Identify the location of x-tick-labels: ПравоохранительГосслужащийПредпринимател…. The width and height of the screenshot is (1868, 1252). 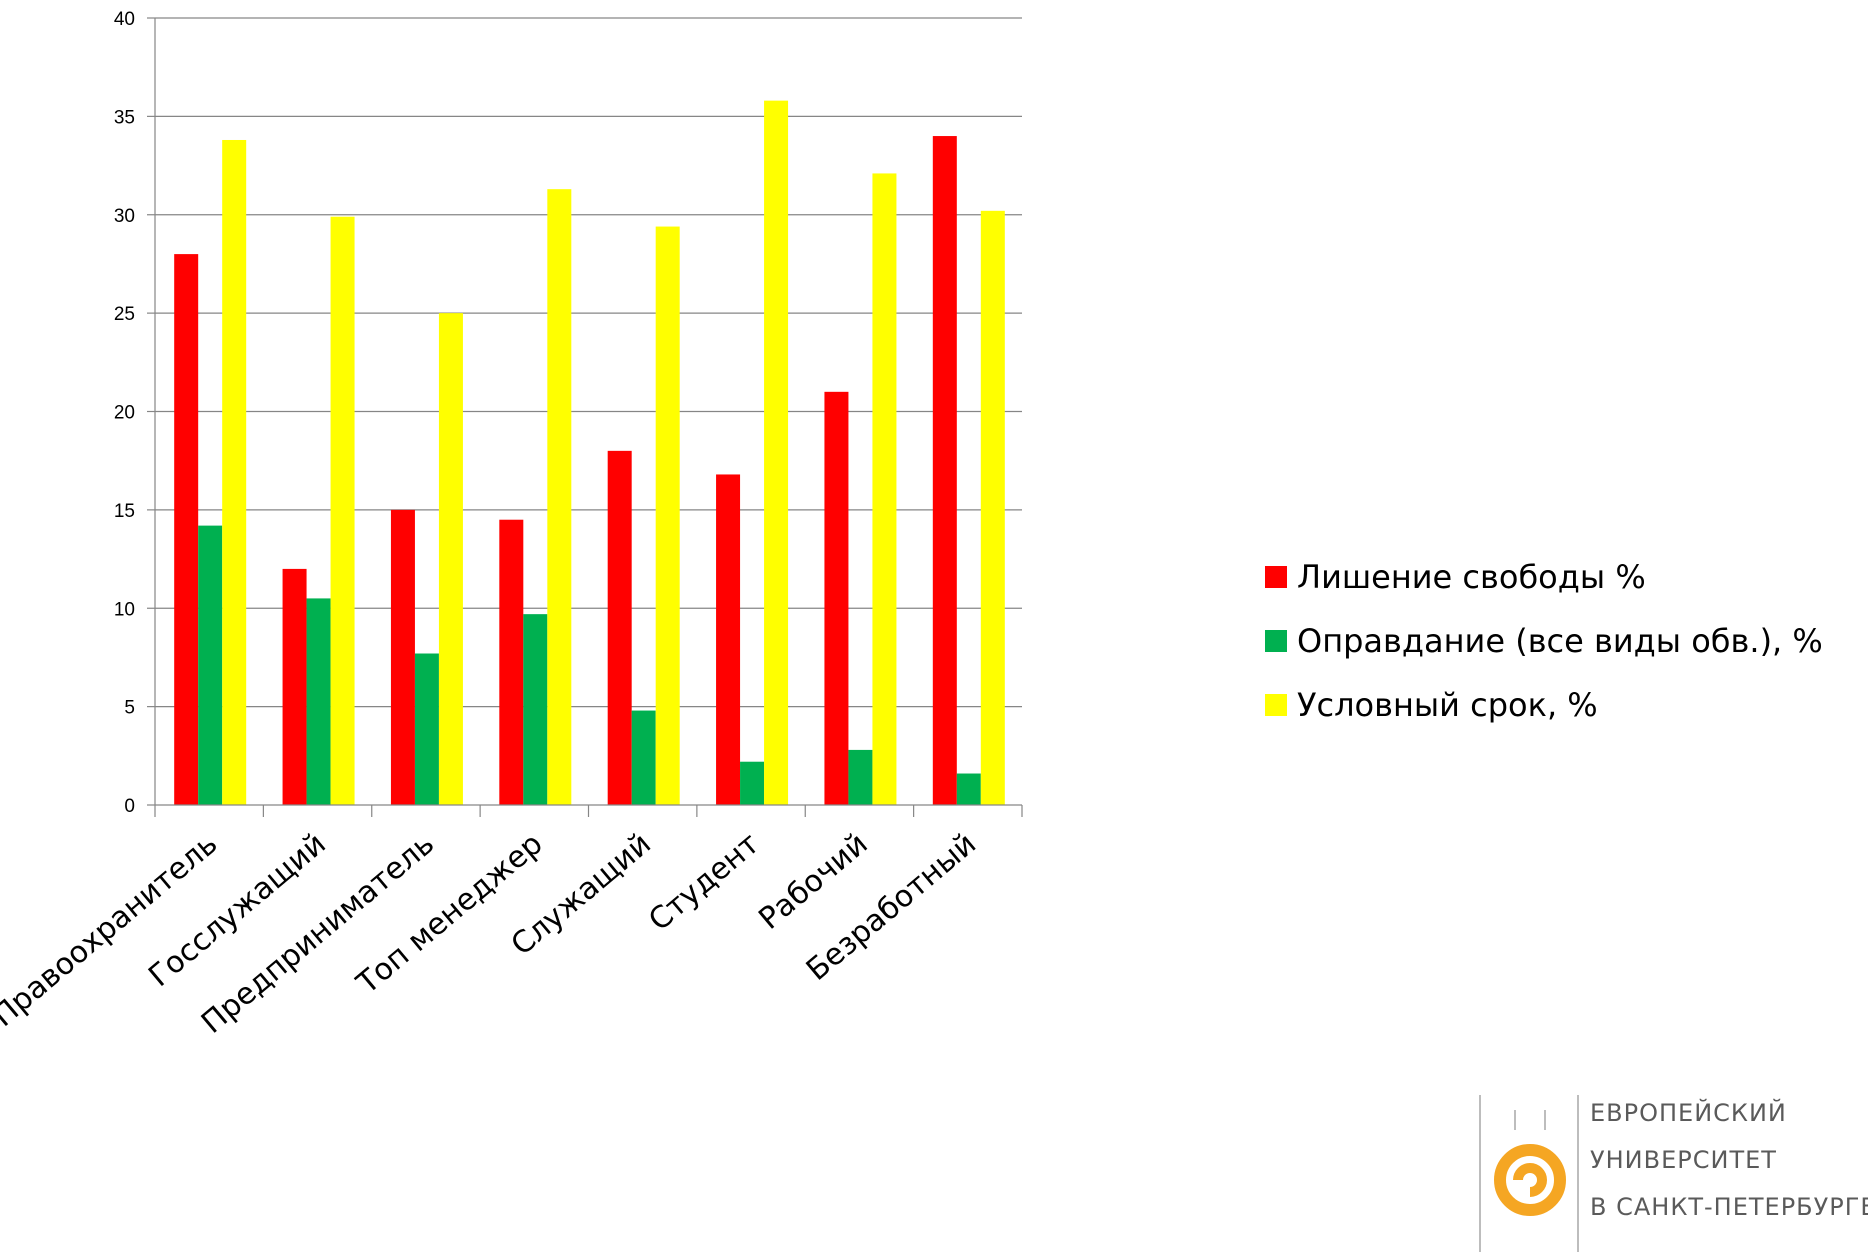
(491, 933).